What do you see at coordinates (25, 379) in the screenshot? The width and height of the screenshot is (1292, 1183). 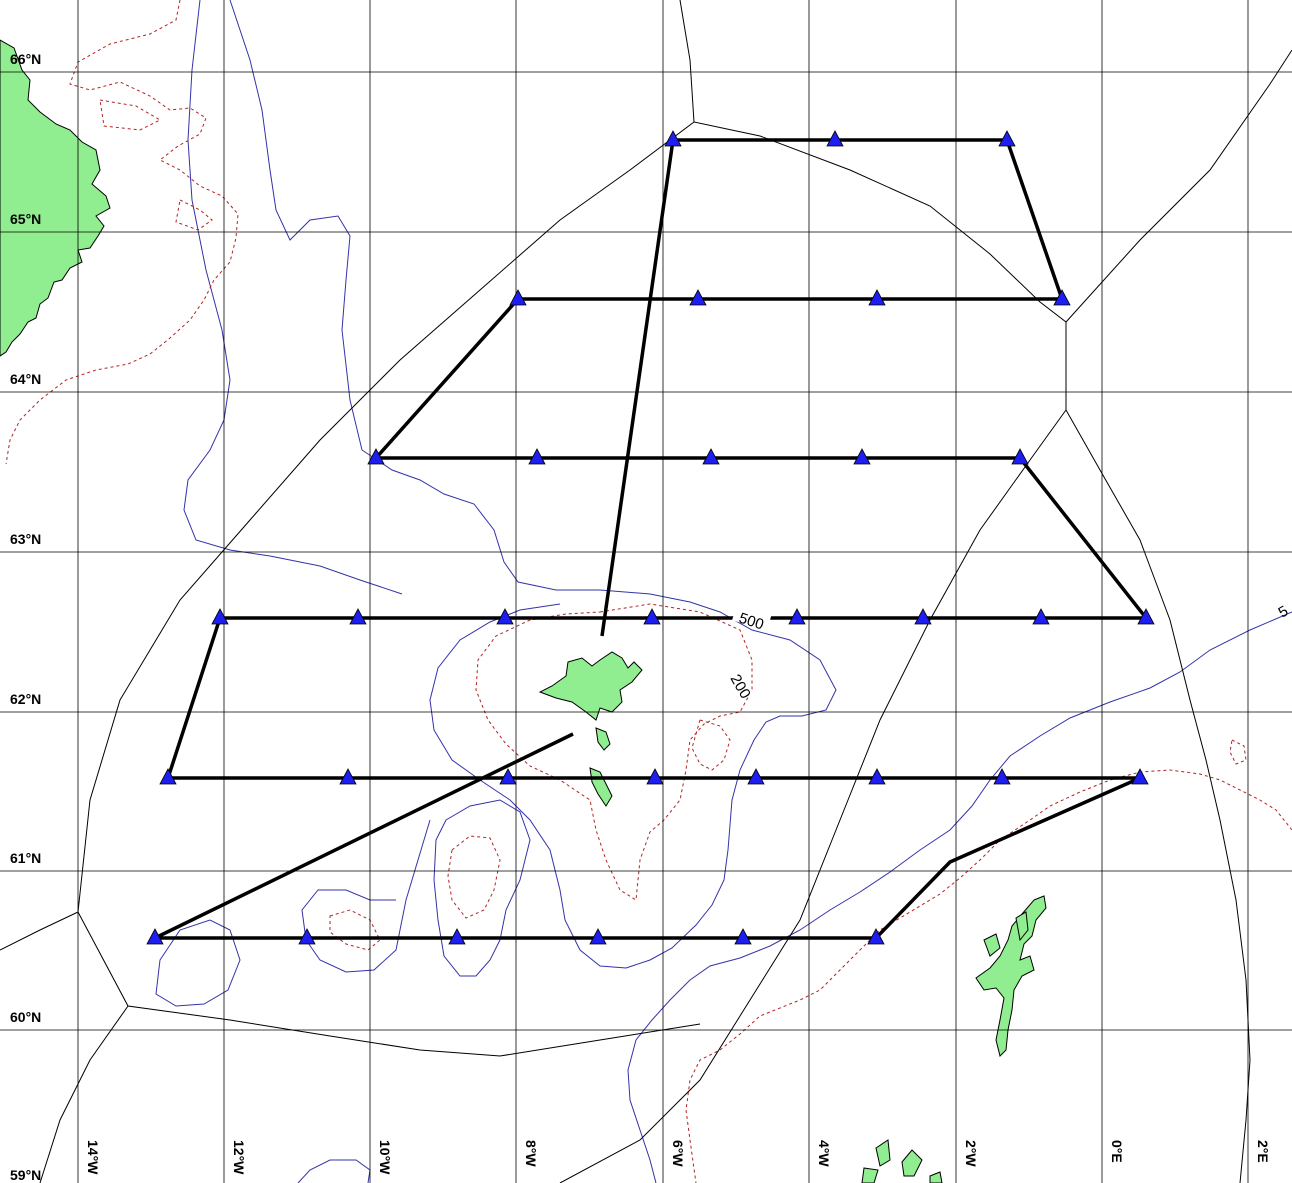 I see `lat-label-64: 64°N` at bounding box center [25, 379].